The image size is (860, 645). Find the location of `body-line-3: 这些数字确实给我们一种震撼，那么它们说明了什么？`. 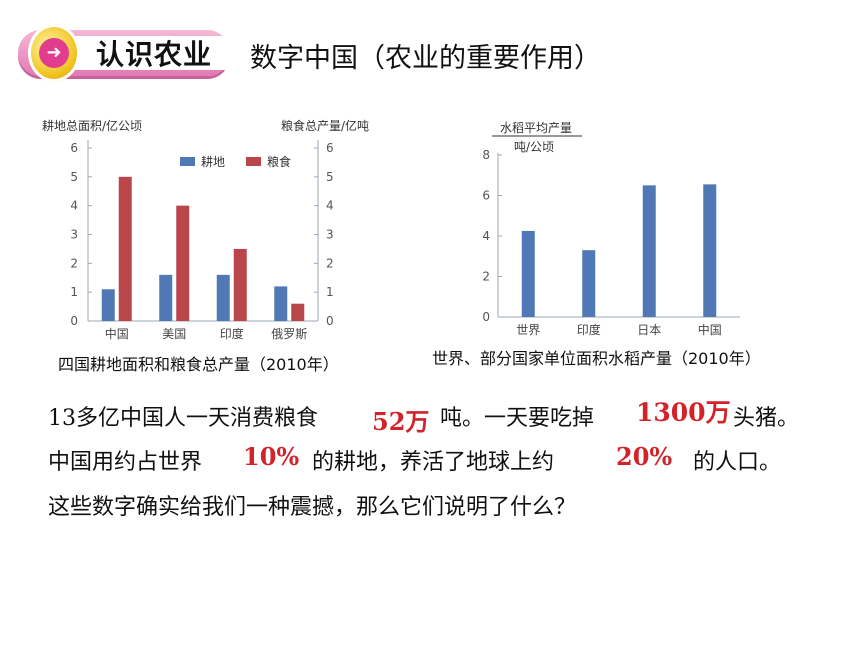

body-line-3: 这些数字确实给我们一种震撼，那么它们说明了什么？ is located at coordinates (312, 507).